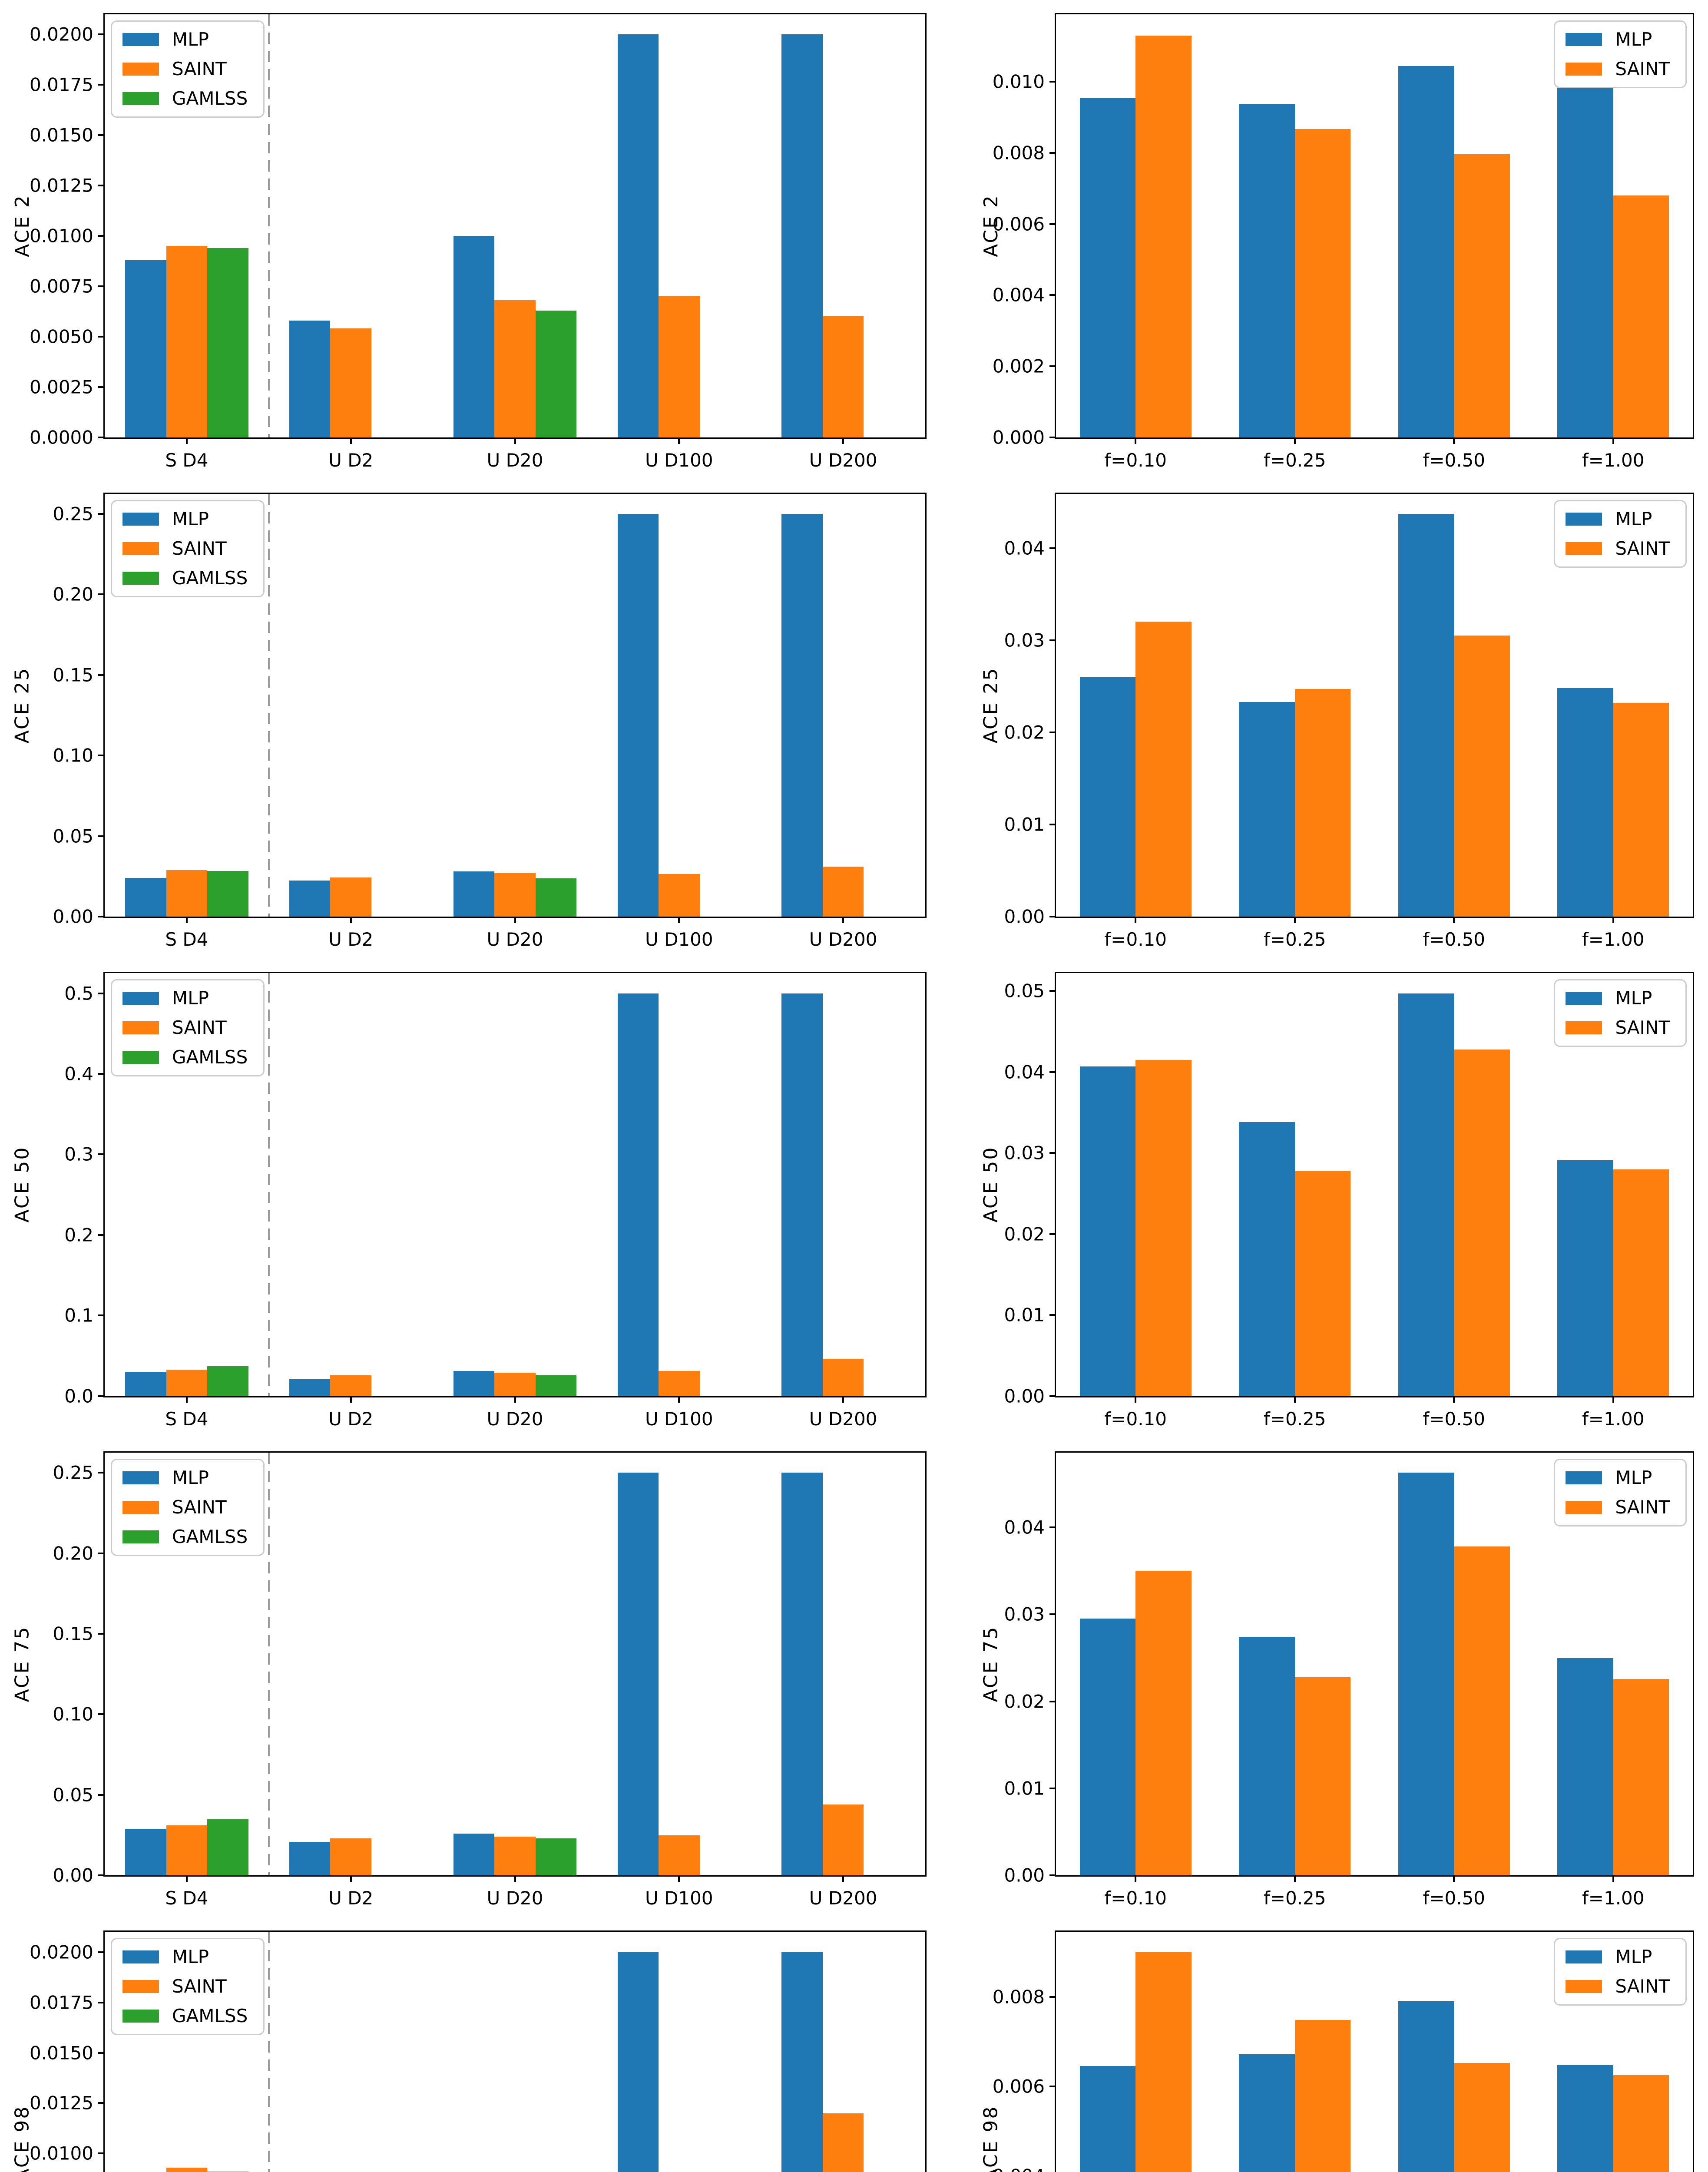  What do you see at coordinates (1024, 1234) in the screenshot?
I see `y-tick-label: 0.02` at bounding box center [1024, 1234].